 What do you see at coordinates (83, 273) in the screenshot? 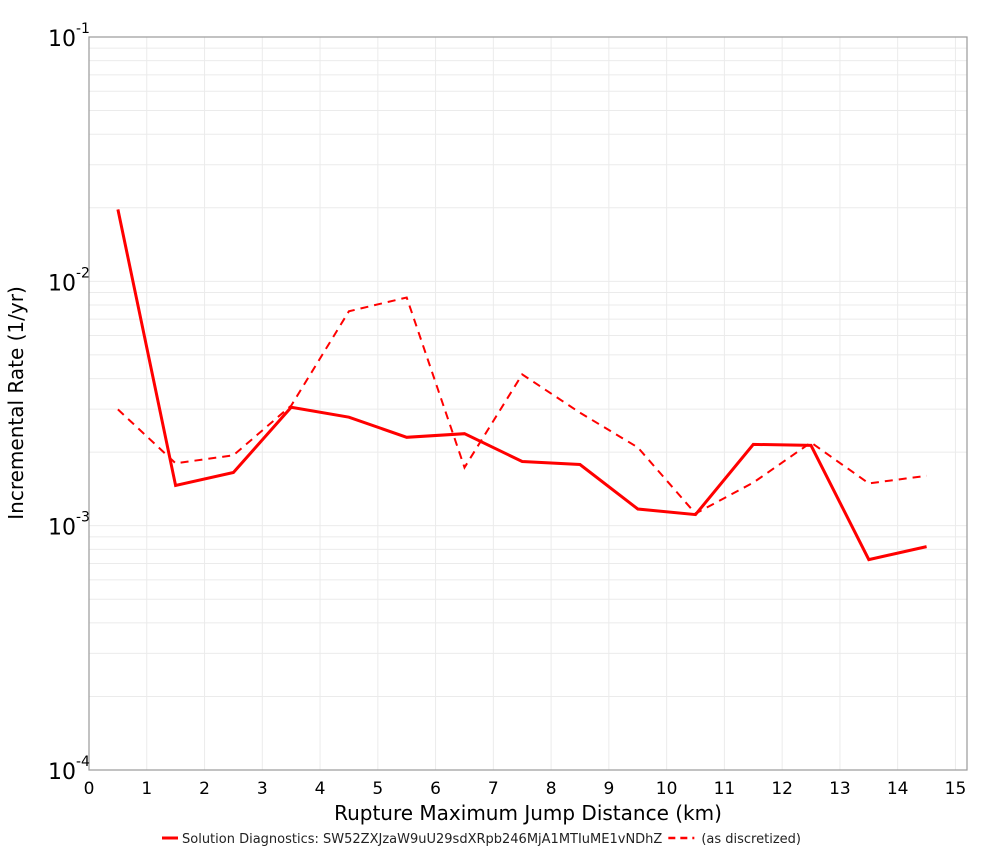
I see `svg-text: -2` at bounding box center [83, 273].